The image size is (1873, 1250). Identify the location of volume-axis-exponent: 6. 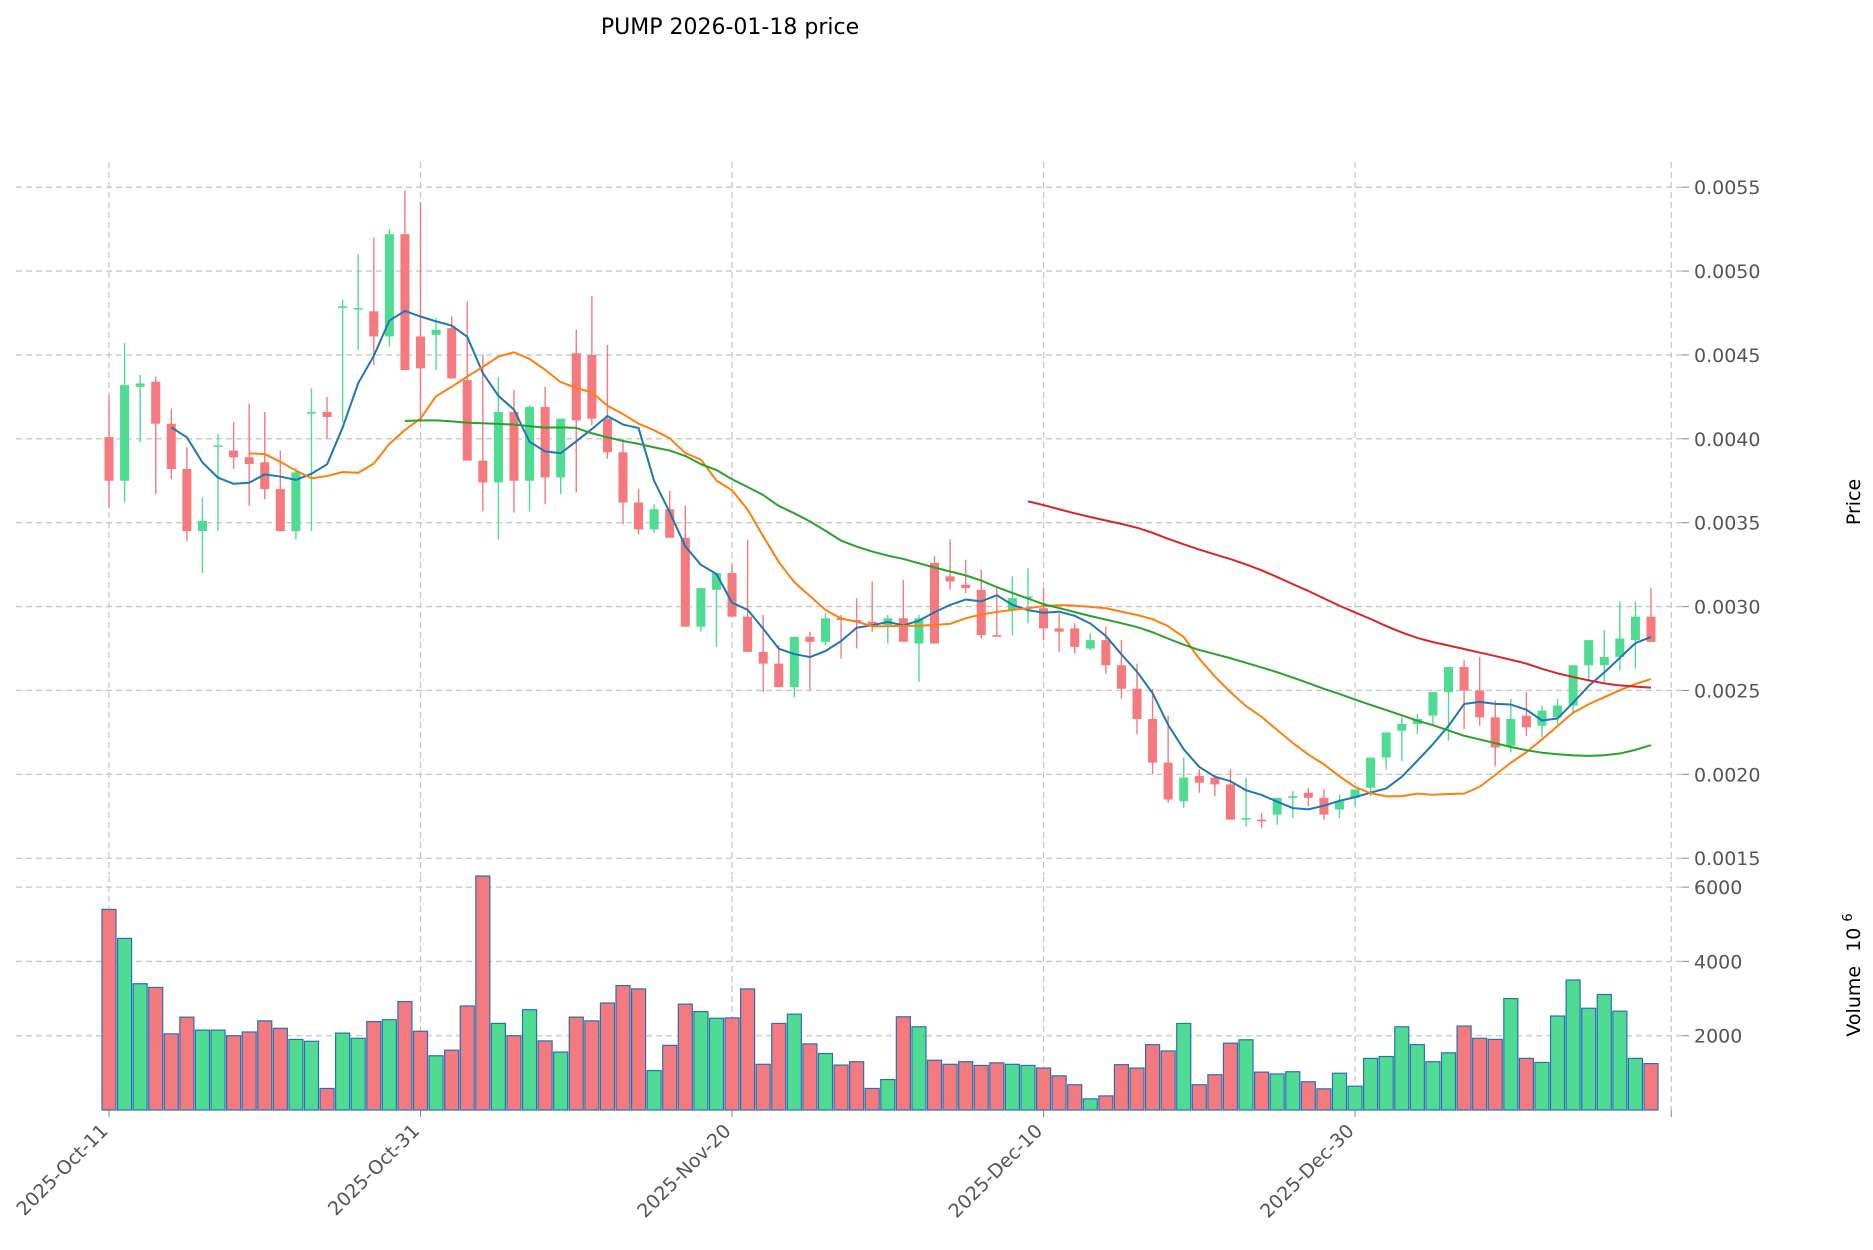
(1848, 917).